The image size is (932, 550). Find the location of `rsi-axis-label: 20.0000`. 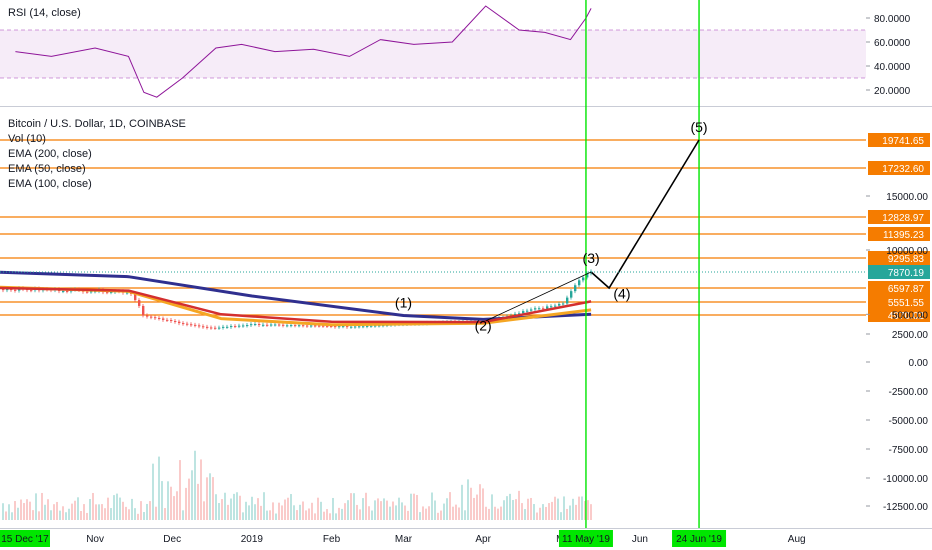

rsi-axis-label: 20.0000 is located at coordinates (892, 91).